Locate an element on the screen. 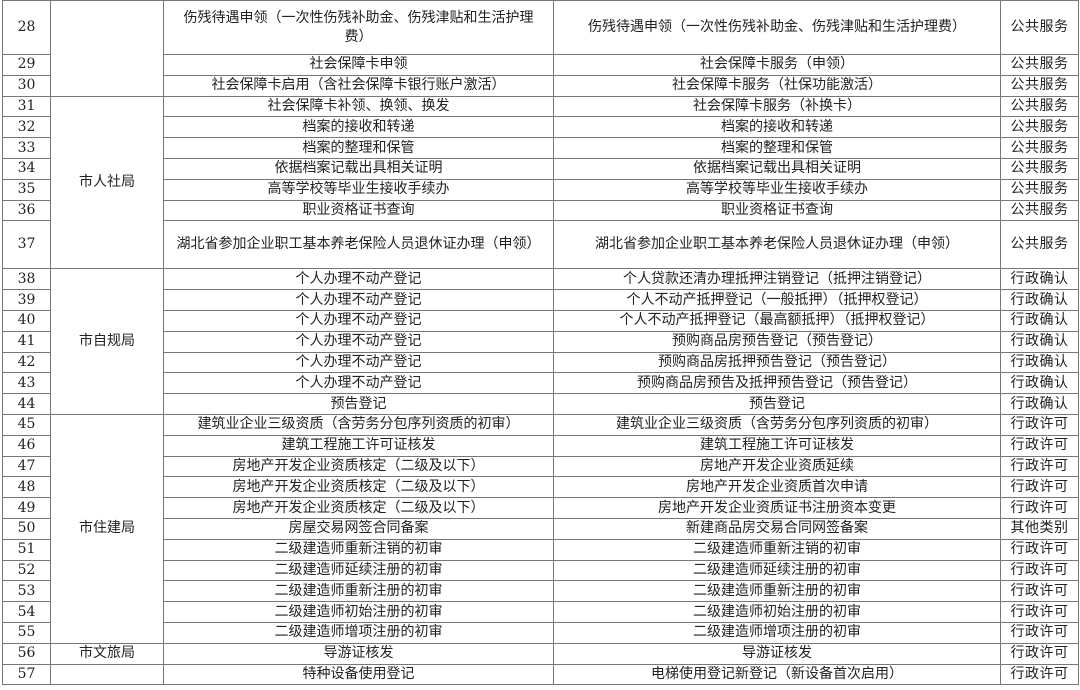  item-name: 依据档案记载出具相关证明 is located at coordinates (358, 168).